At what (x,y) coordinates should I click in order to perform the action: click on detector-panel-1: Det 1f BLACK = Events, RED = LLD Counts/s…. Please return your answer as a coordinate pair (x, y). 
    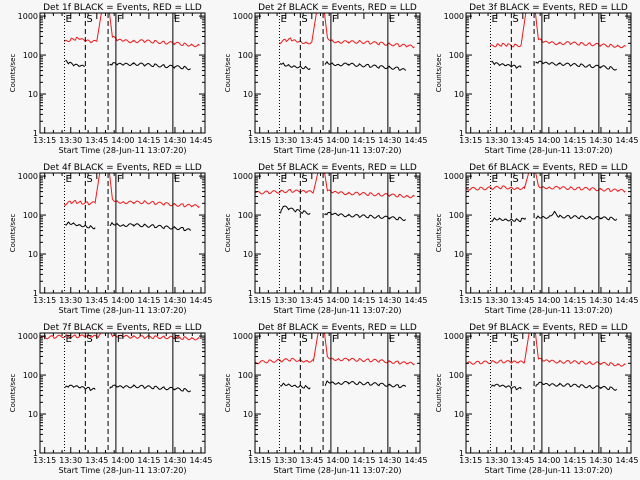
    Looking at the image, I should click on (111, 79).